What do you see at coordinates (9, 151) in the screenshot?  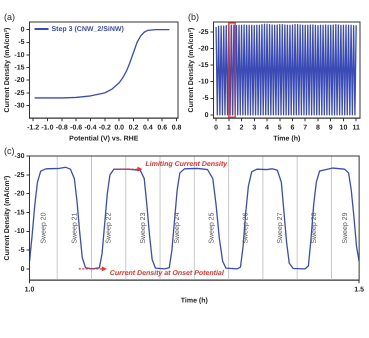 I see `chart-title: (c)` at bounding box center [9, 151].